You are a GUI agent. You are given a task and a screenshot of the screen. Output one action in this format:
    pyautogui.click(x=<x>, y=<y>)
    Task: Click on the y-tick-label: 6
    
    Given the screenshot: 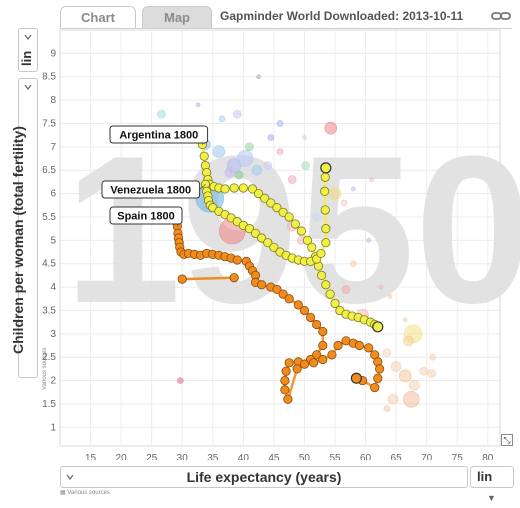 What is the action you would take?
    pyautogui.click(x=53, y=194)
    